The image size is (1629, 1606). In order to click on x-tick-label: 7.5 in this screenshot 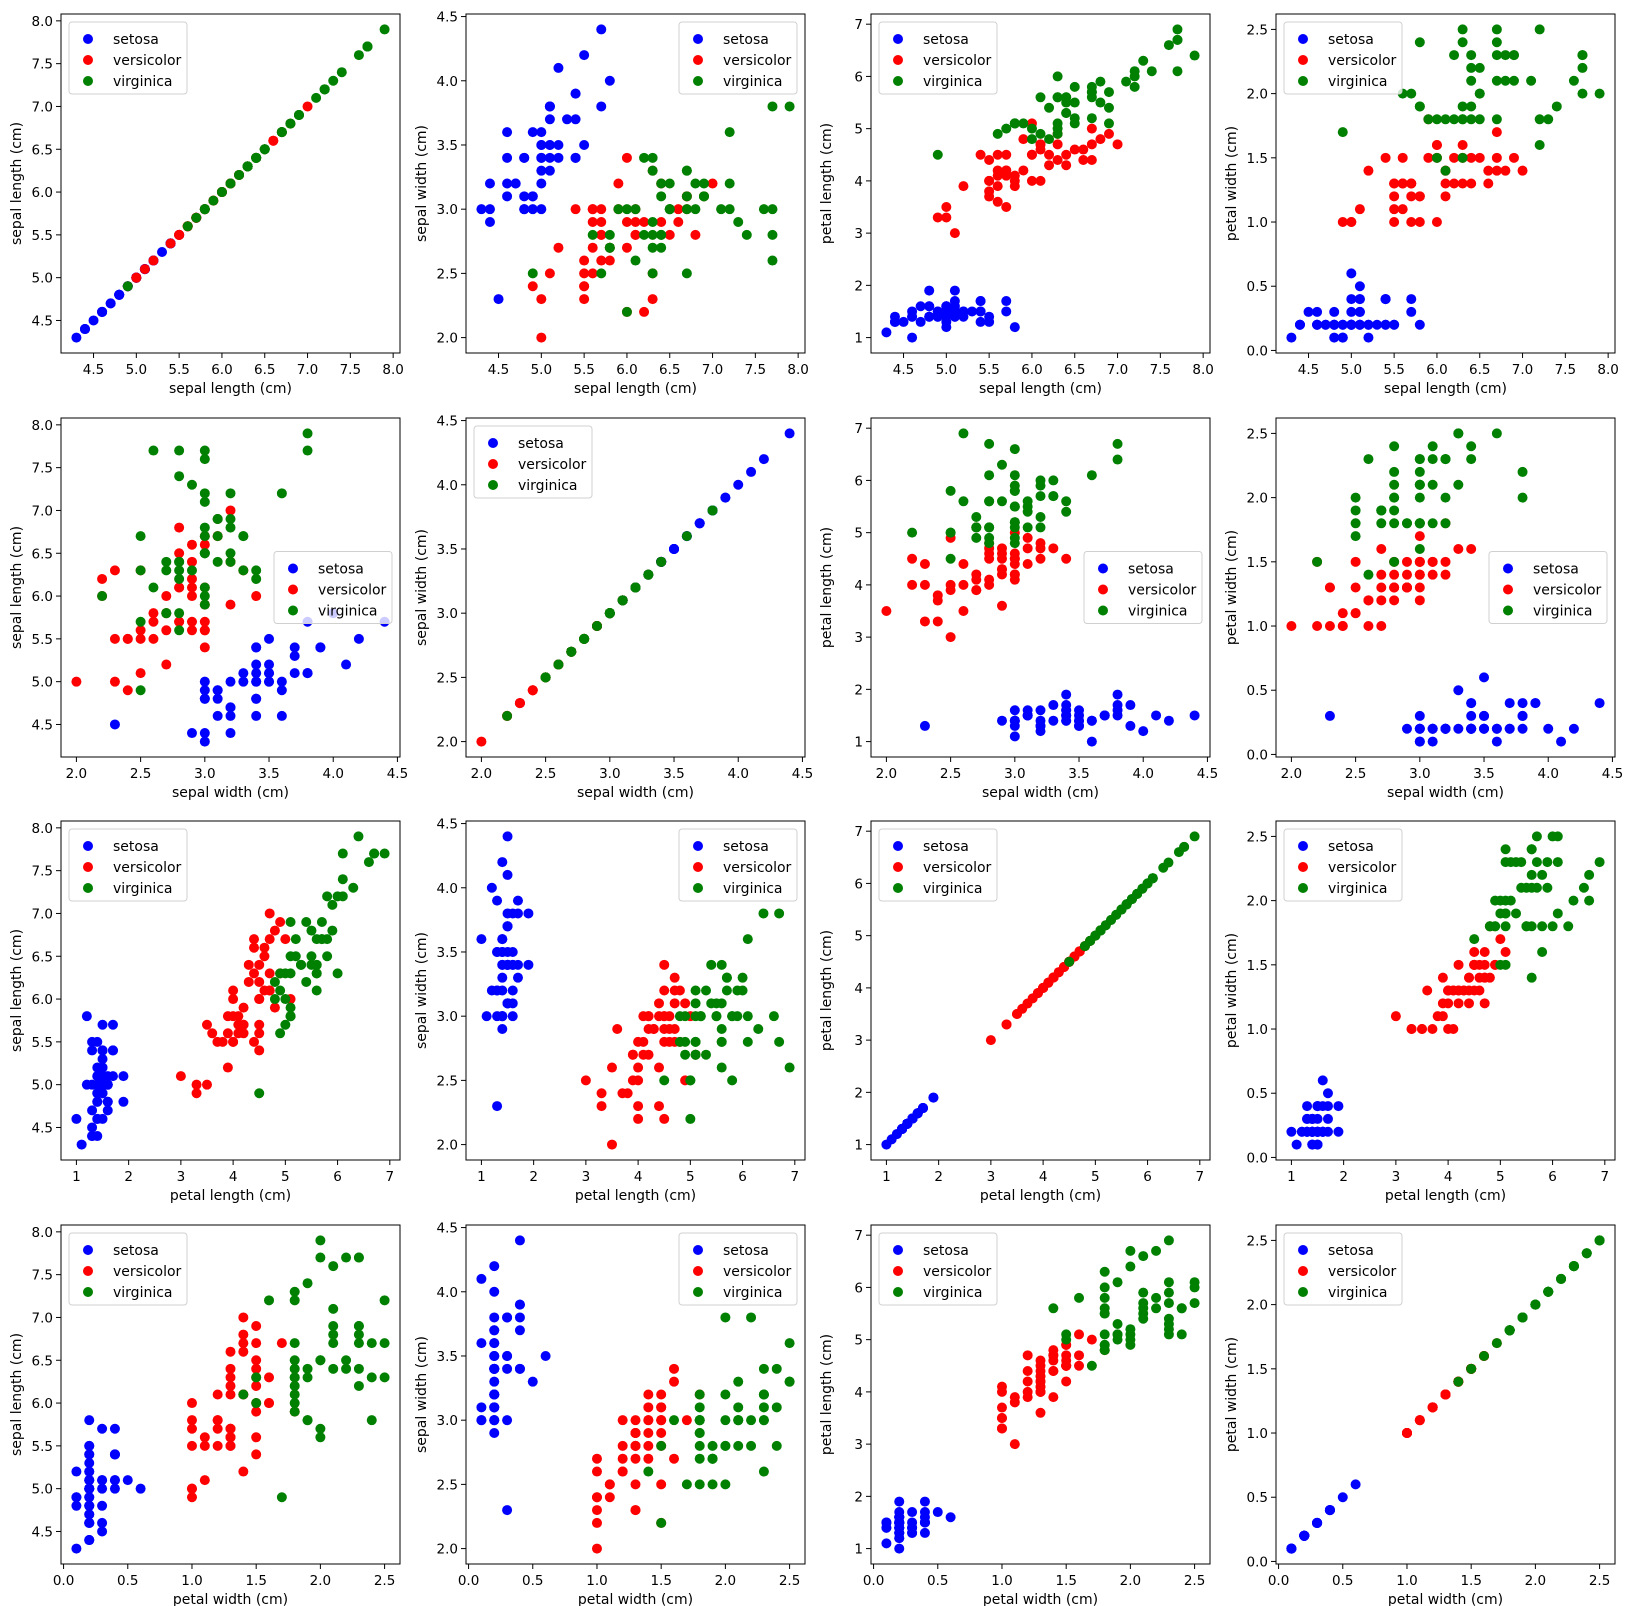, I will do `click(755, 370)`.